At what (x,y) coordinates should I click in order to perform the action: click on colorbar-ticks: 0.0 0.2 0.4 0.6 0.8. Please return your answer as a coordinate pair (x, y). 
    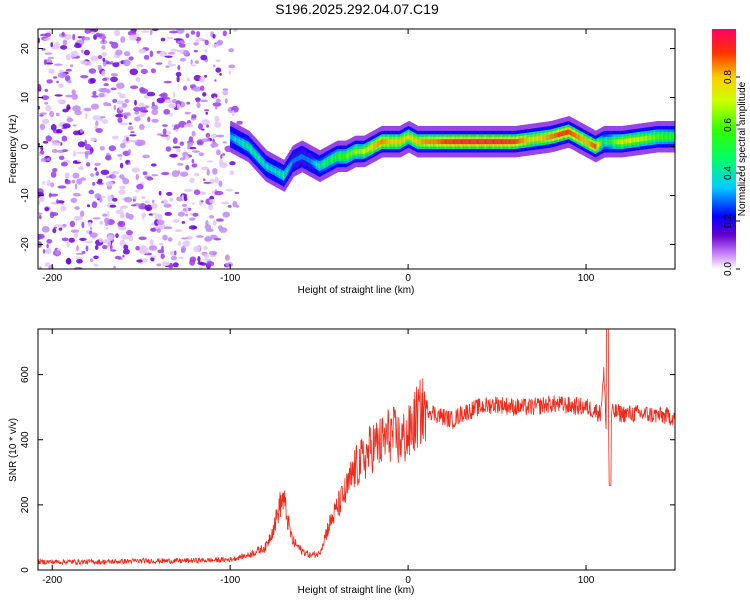
    Looking at the image, I should click on (731, 173).